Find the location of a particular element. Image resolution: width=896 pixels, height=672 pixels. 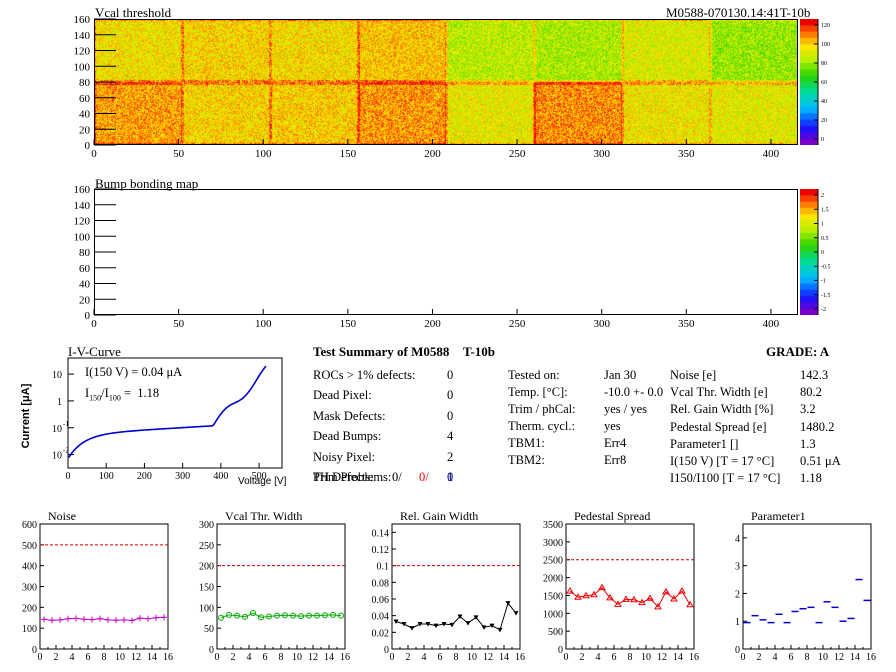

y-tick-label: 120 is located at coordinates (82, 52).